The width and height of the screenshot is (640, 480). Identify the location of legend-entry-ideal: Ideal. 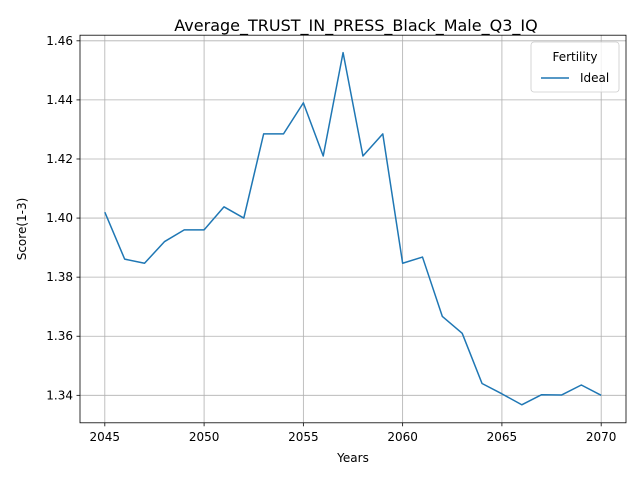
(594, 78).